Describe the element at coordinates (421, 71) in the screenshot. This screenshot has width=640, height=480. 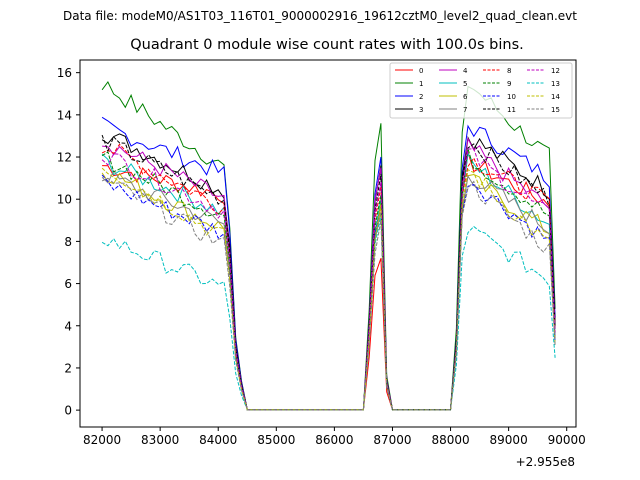
I see `legend-label-0: 0` at that location.